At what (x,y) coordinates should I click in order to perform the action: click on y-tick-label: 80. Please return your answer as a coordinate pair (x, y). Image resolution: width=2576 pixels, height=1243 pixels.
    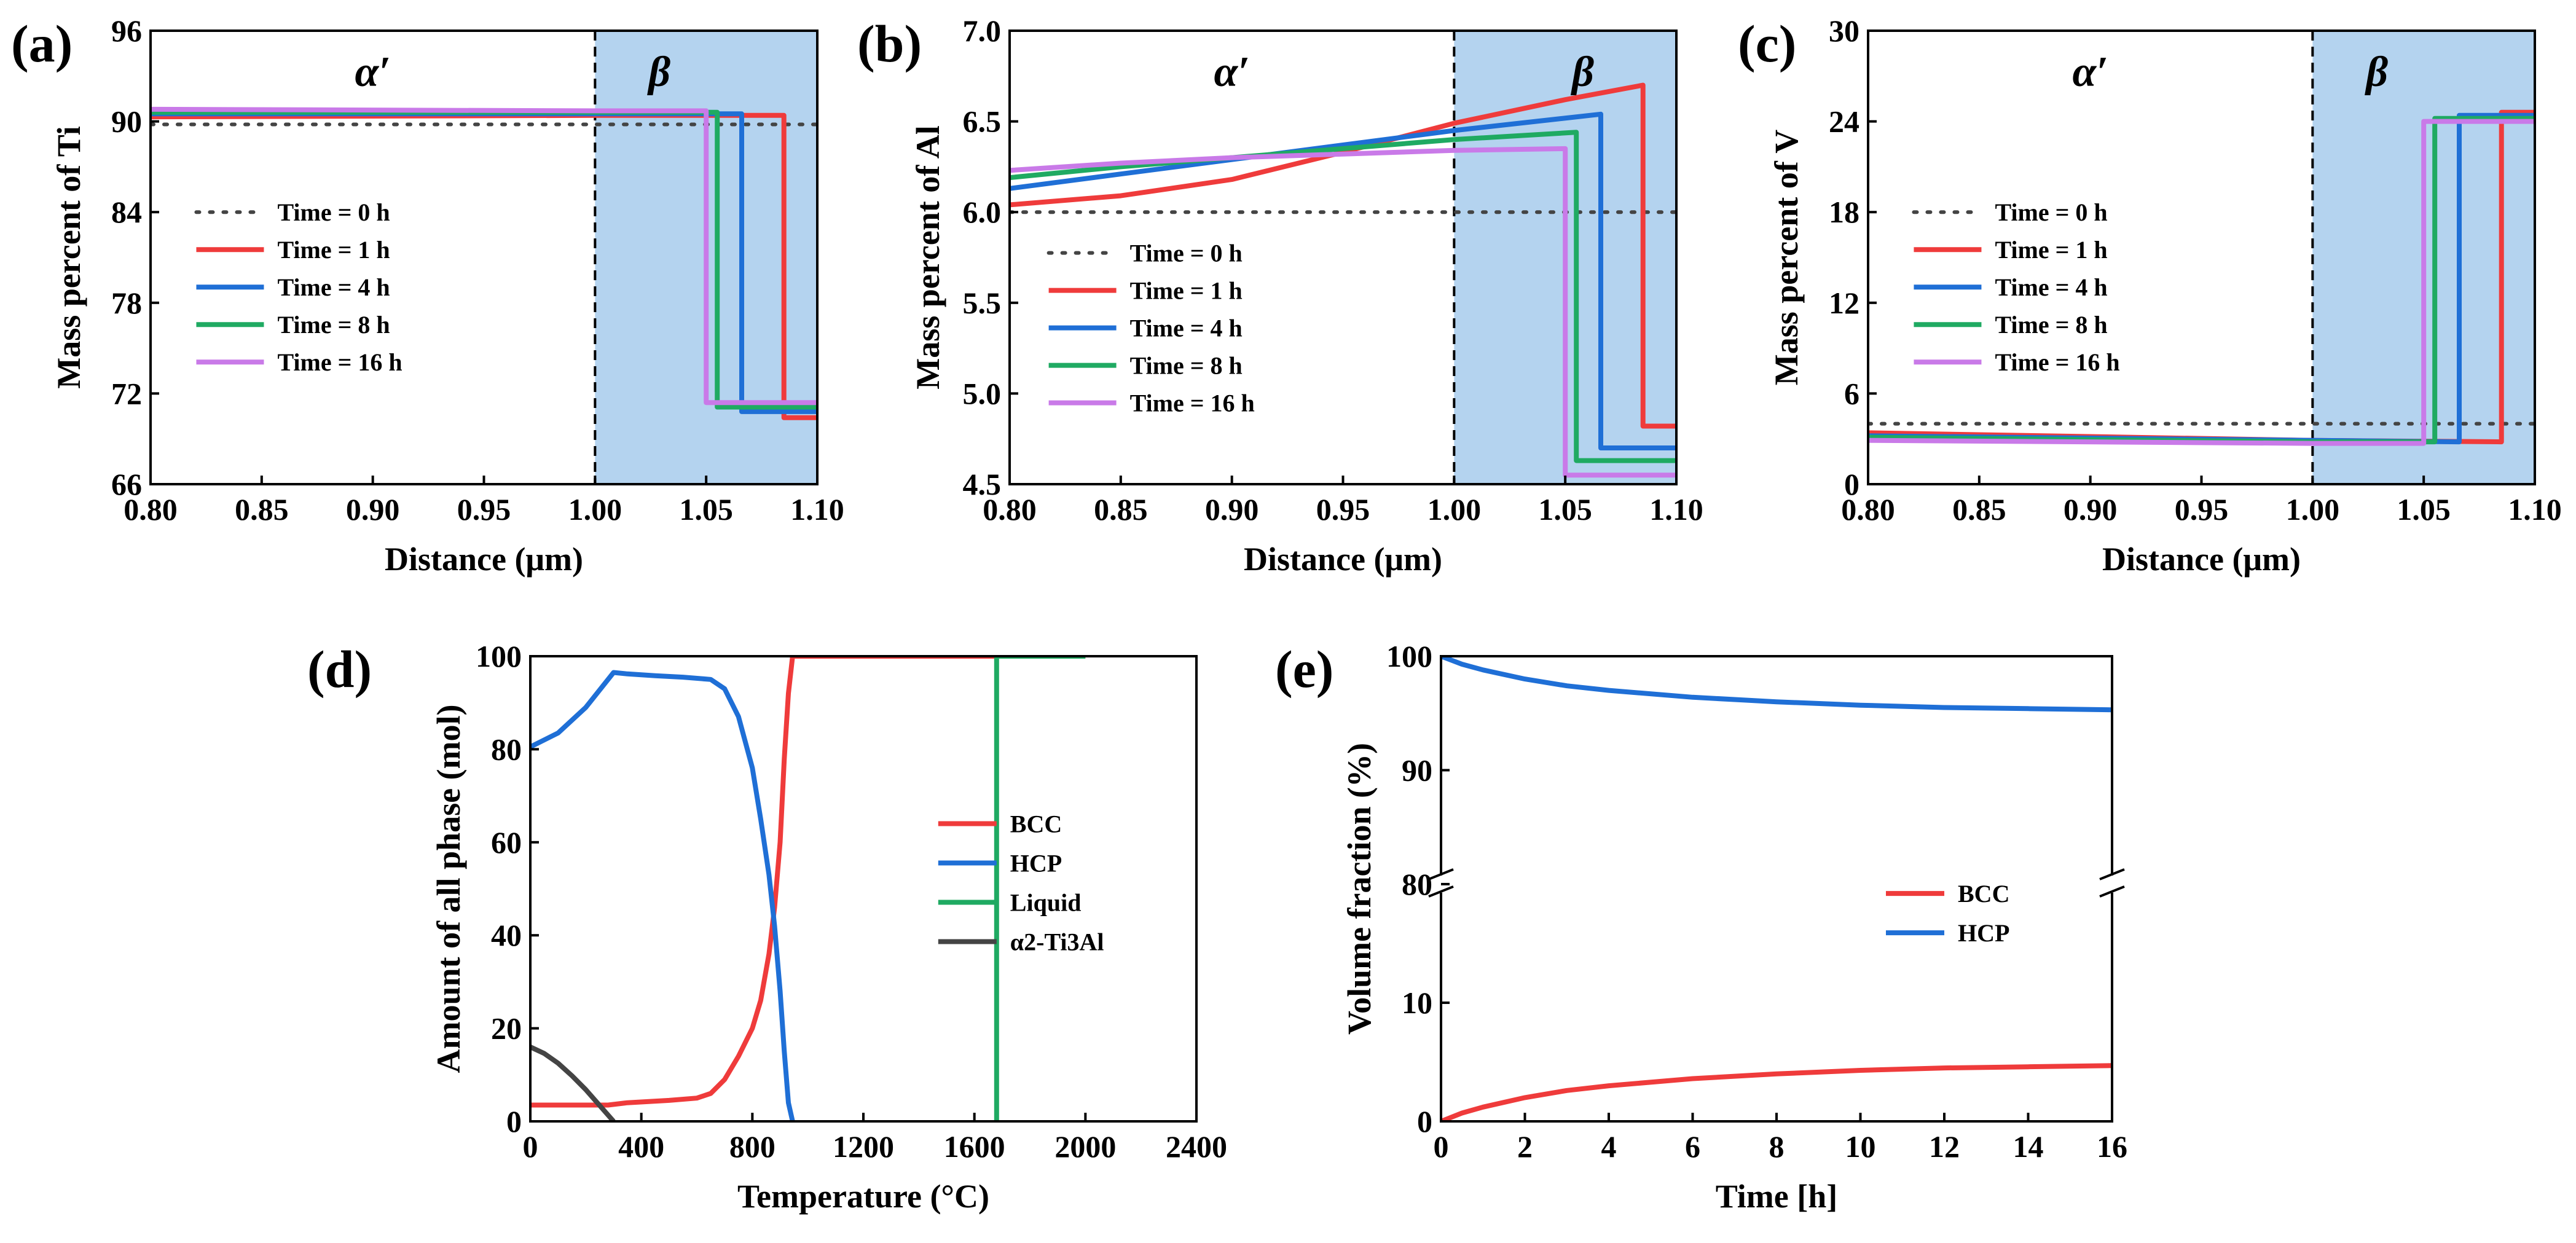
    Looking at the image, I should click on (506, 749).